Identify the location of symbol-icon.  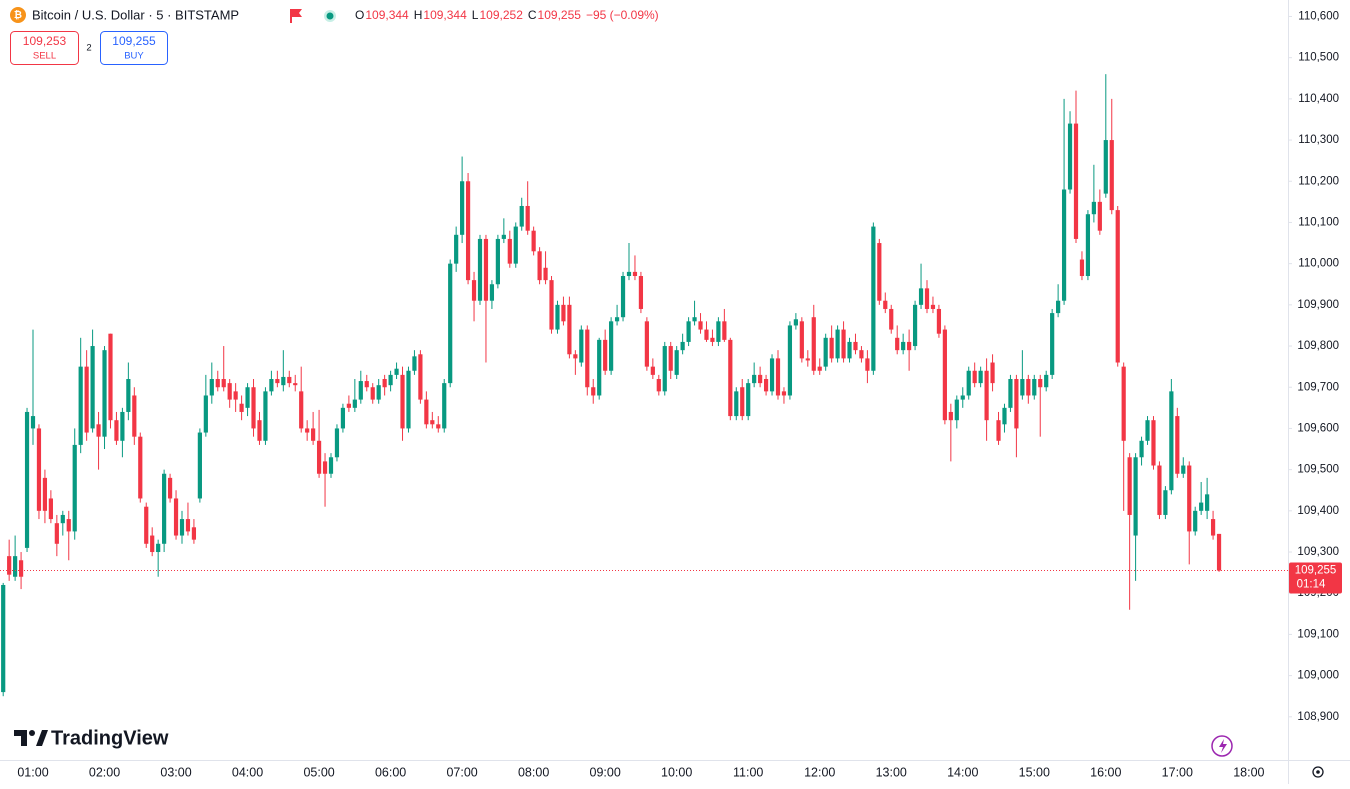
(18, 15).